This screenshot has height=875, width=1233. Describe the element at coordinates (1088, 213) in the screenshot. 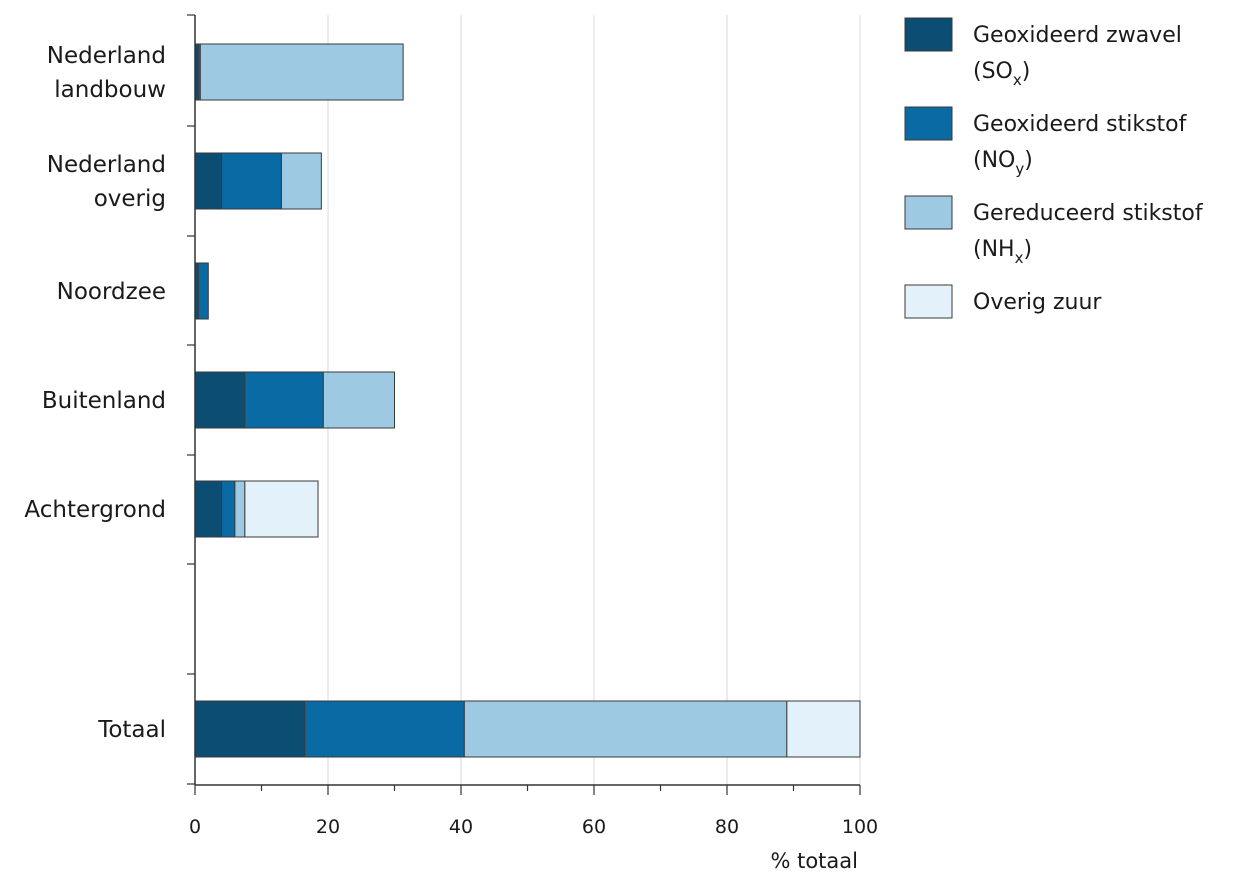

I see `legend-label: Gereduceerd stikstof` at that location.